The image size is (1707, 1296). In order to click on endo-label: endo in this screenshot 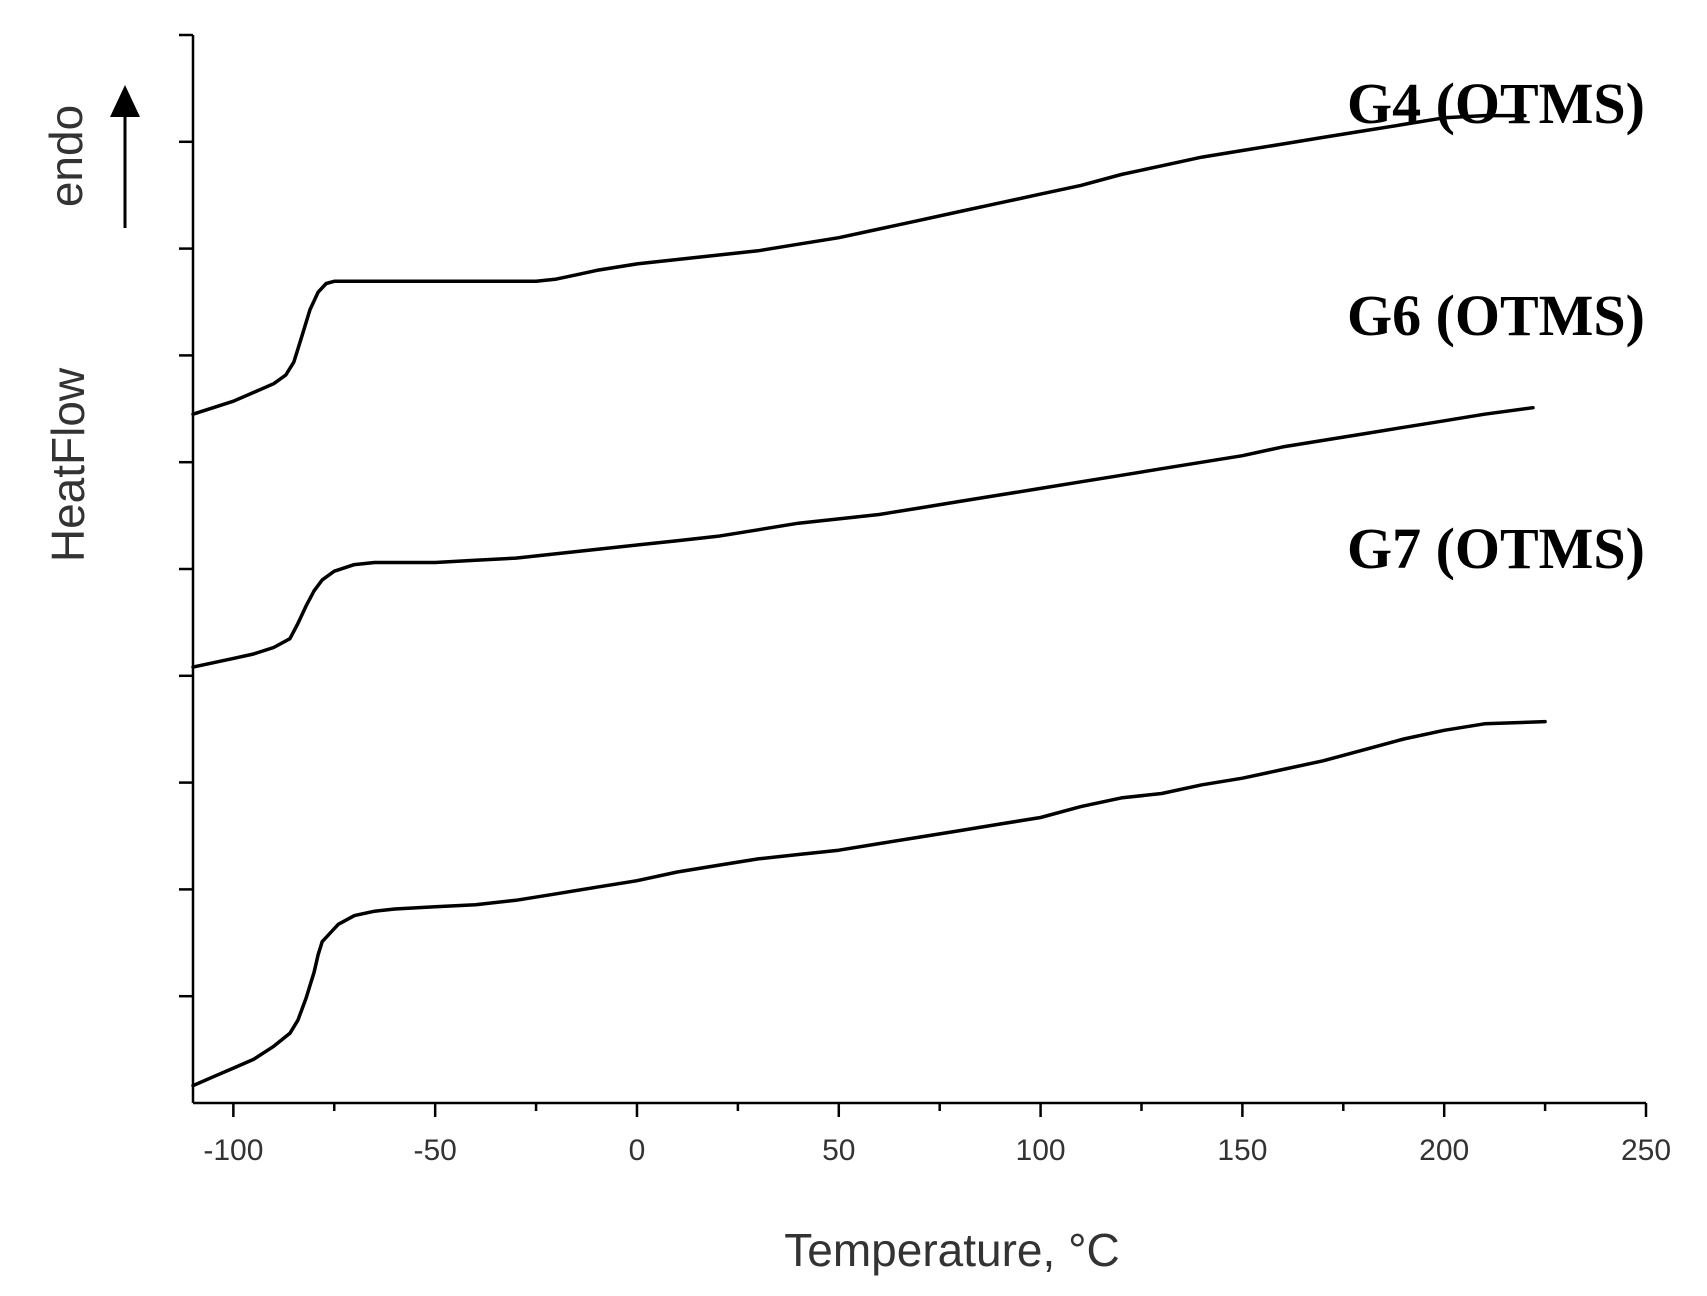, I will do `click(66, 156)`.